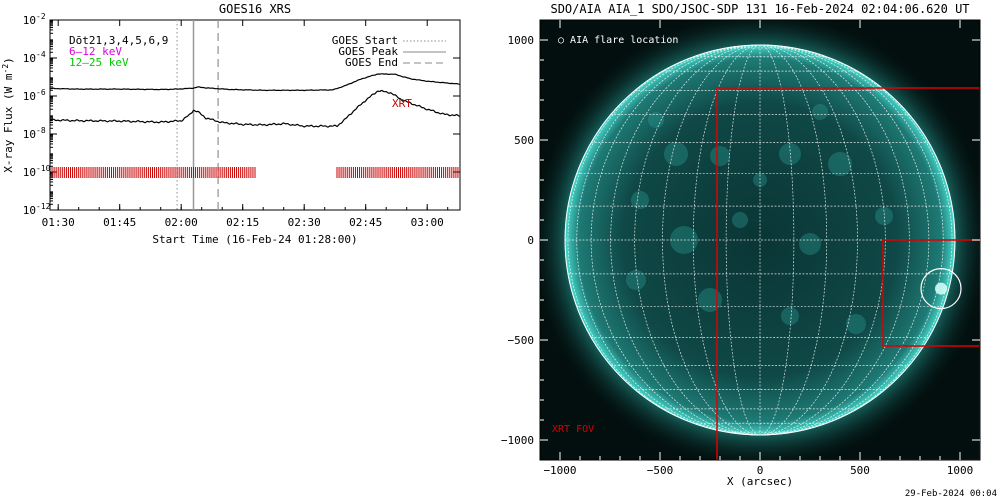 The width and height of the screenshot is (1000, 500). I want to click on xrt-fov-label: XRT FOV, so click(573, 429).